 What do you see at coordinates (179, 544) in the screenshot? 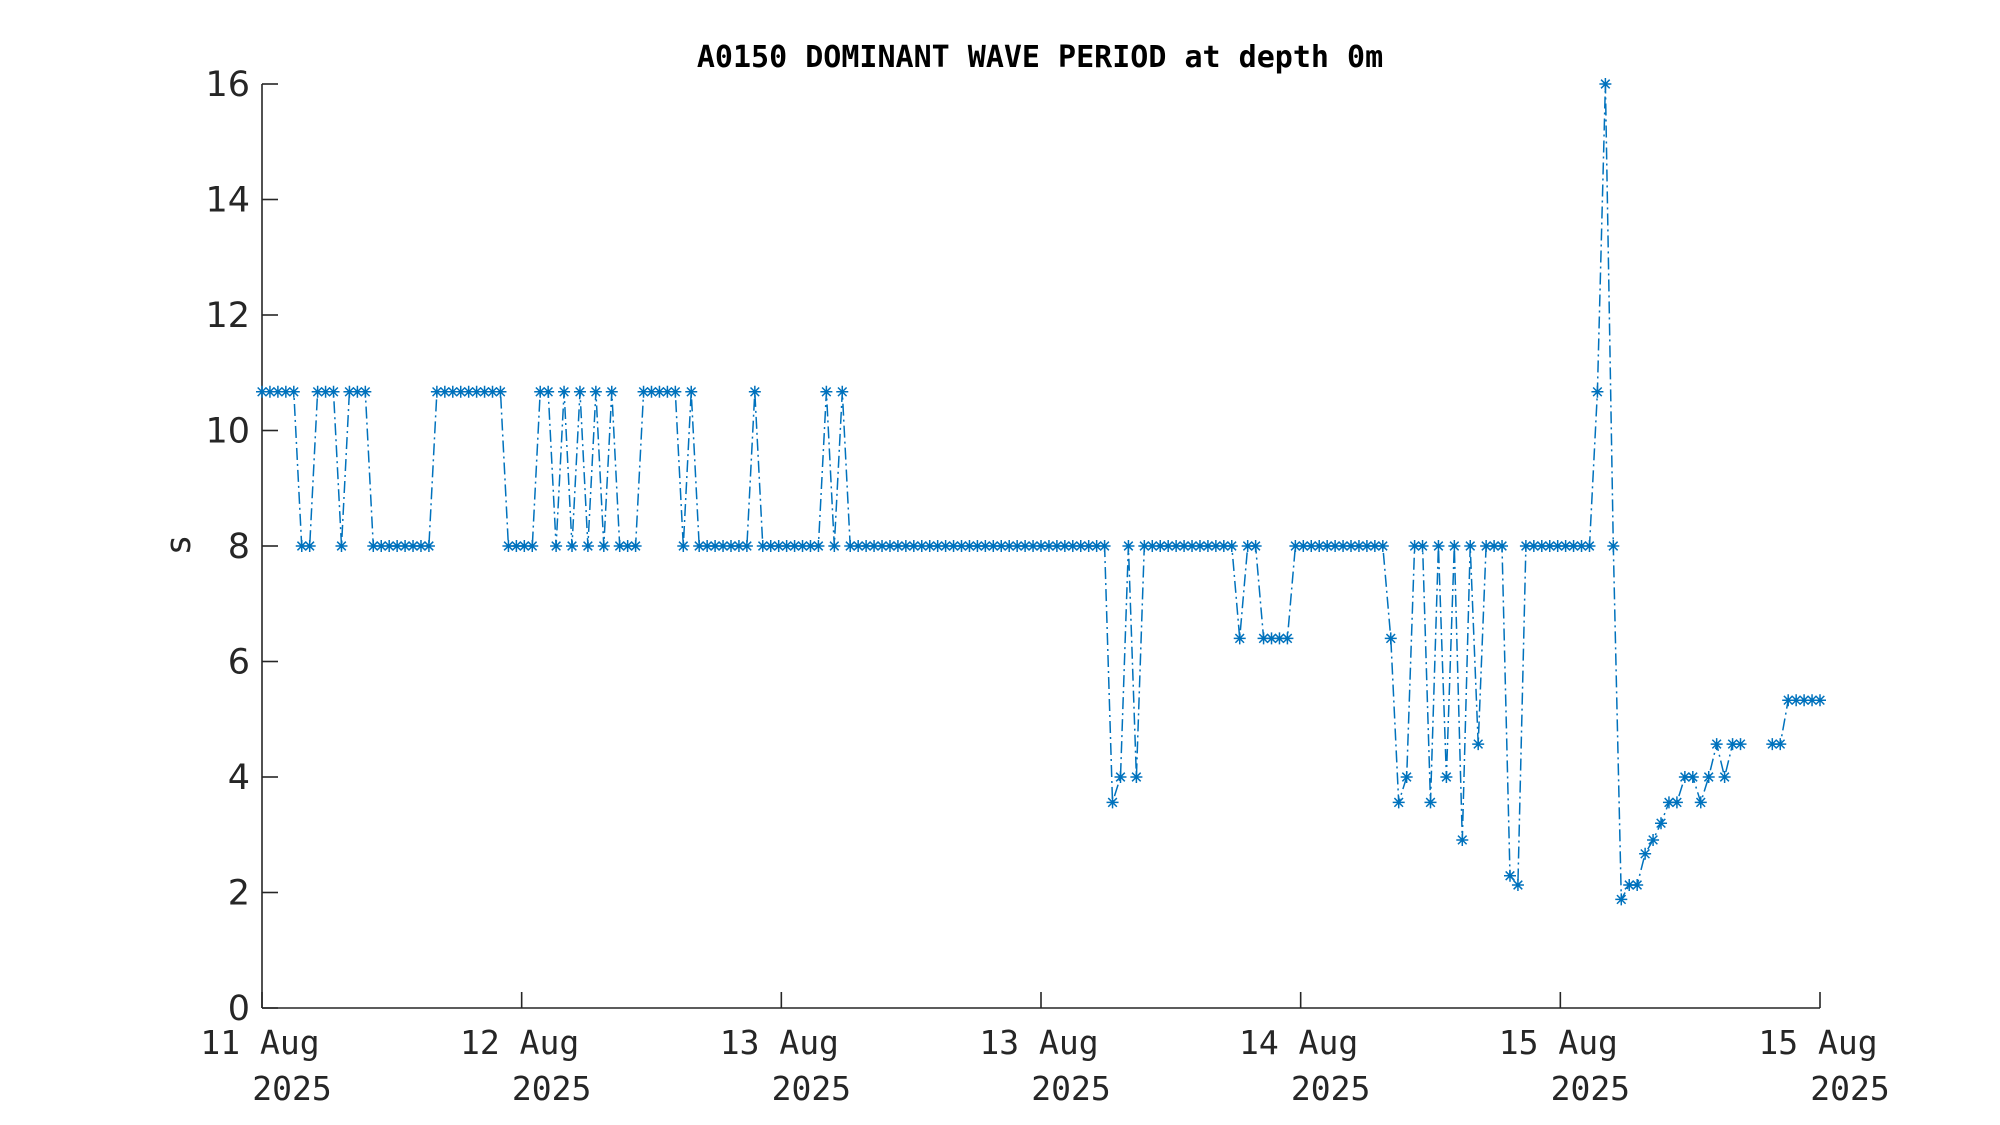
I see `y-axis-label: s` at bounding box center [179, 544].